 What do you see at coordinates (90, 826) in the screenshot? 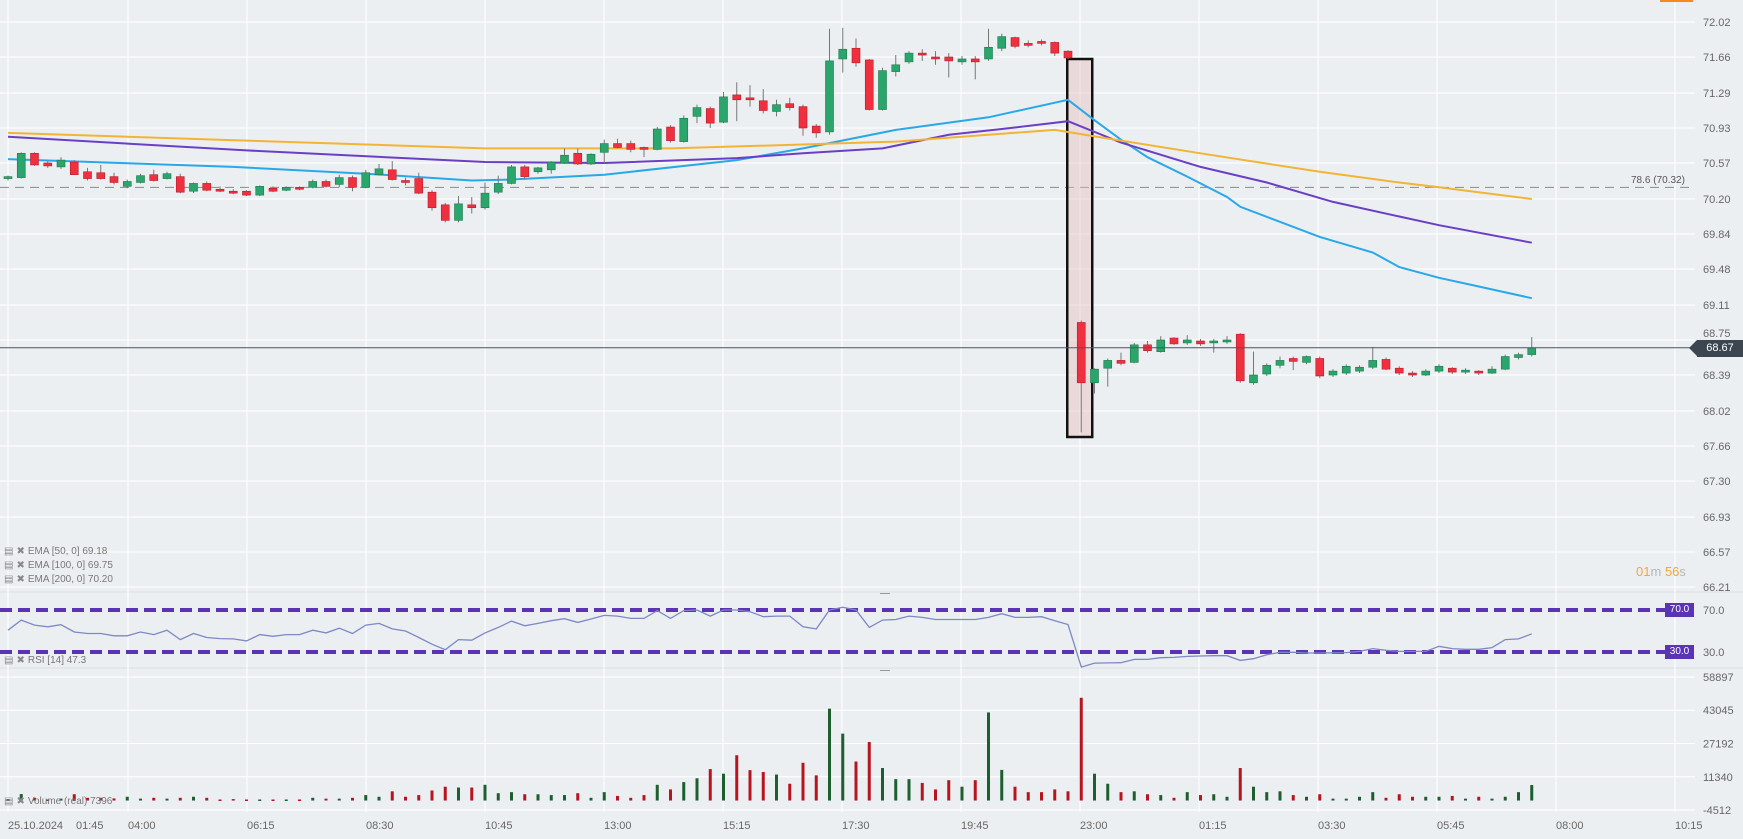
I see `time-axis-label: 01:45` at bounding box center [90, 826].